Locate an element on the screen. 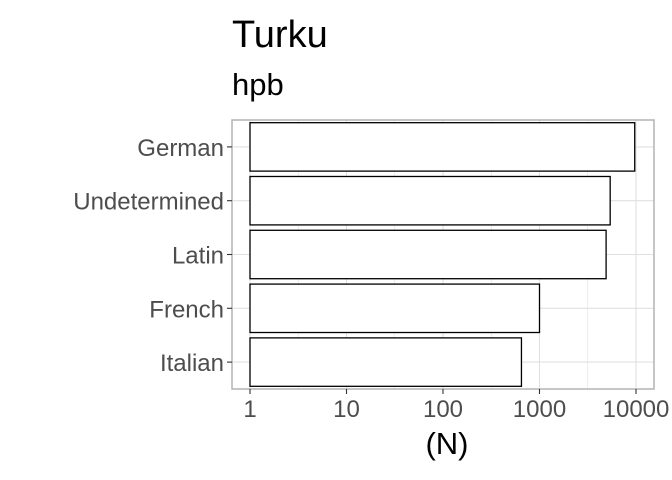 The image size is (672, 480). bar-italian is located at coordinates (386, 362).